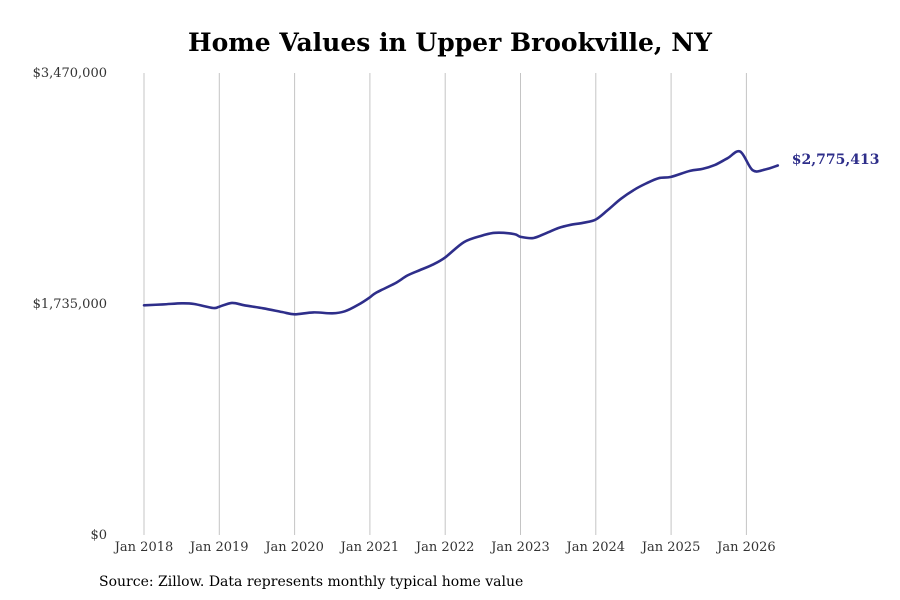 This screenshot has width=900, height=600. I want to click on x-tick-label: Jan 2024, so click(595, 547).